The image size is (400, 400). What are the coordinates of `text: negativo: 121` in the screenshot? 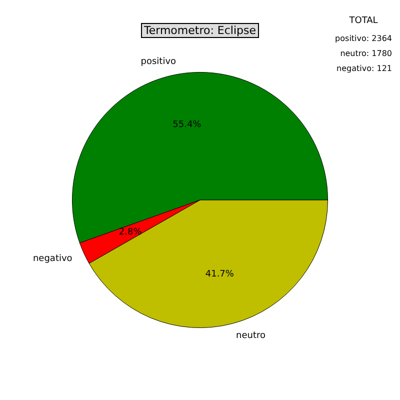 It's located at (364, 69).